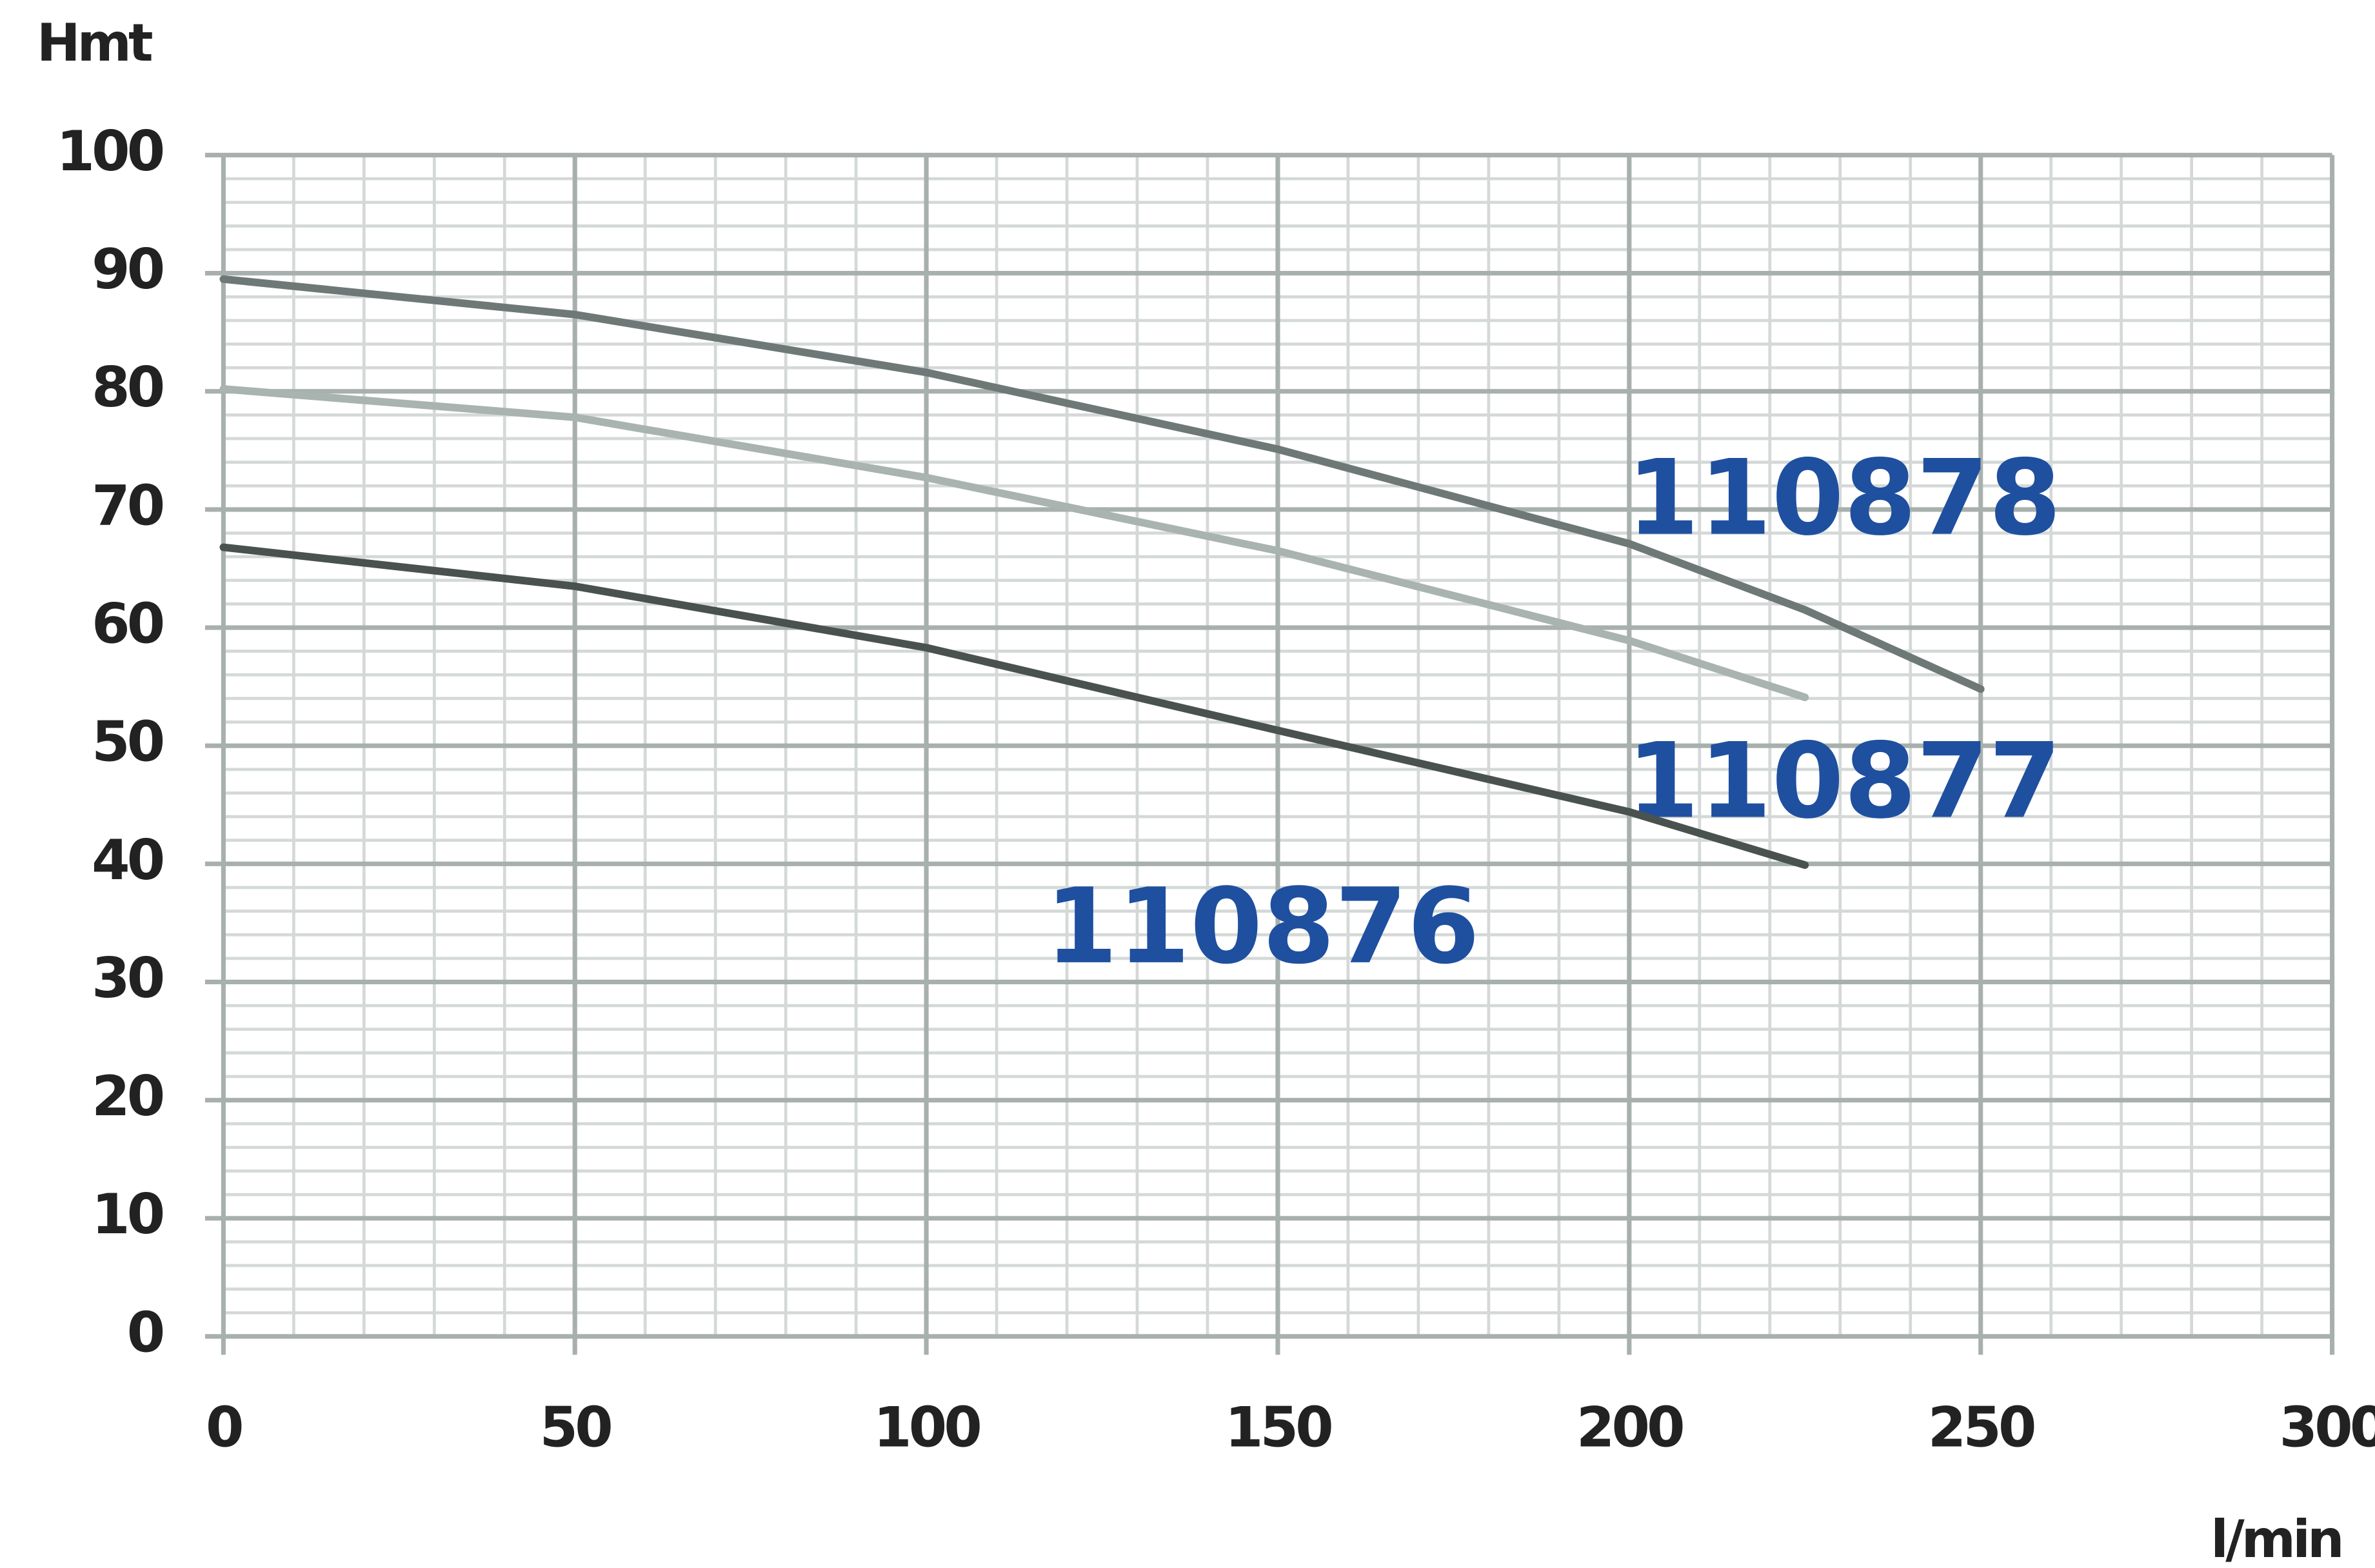  I want to click on y-tick-label: 70, so click(127, 506).